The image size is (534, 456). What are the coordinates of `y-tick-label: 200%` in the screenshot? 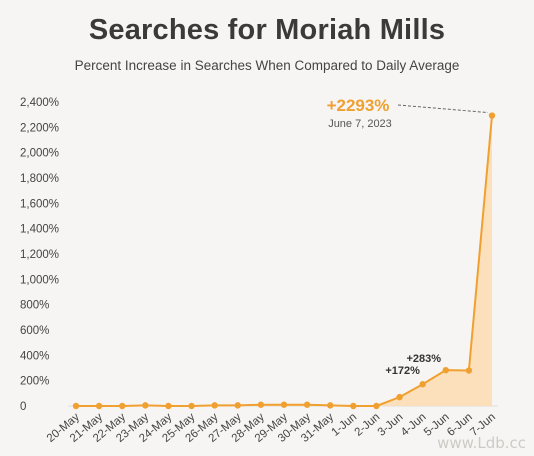 It's located at (34, 382).